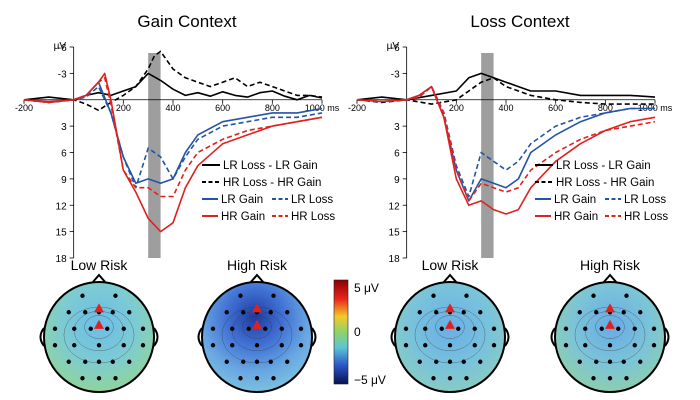 The height and width of the screenshot is (400, 700). Describe the element at coordinates (99, 278) in the screenshot. I see `nose` at that location.